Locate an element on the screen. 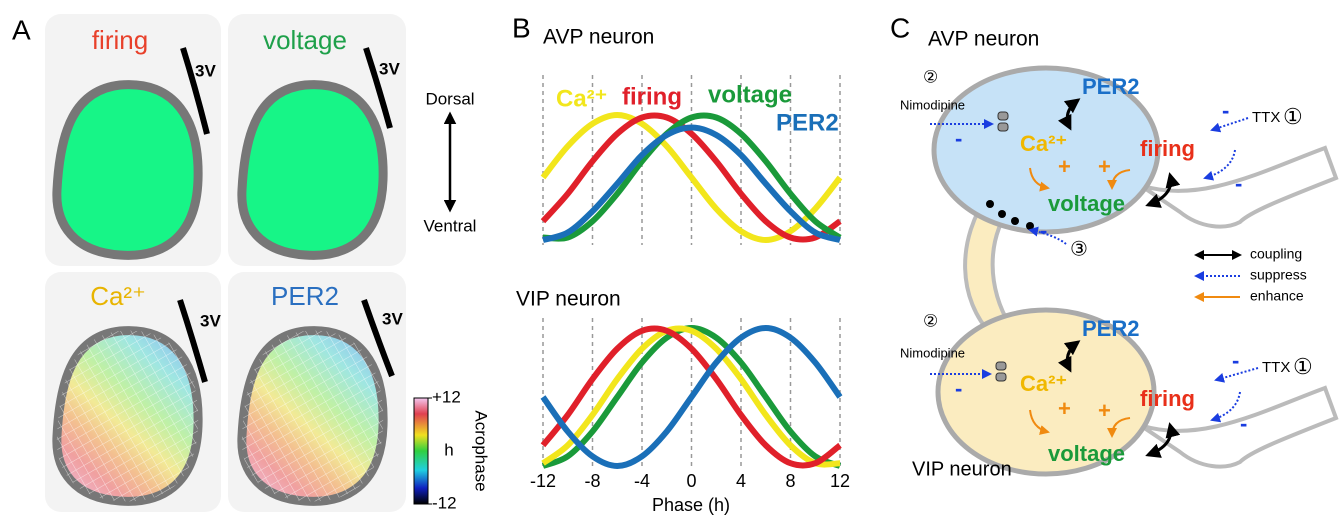  chart-title: AVP neuron is located at coordinates (598, 37).